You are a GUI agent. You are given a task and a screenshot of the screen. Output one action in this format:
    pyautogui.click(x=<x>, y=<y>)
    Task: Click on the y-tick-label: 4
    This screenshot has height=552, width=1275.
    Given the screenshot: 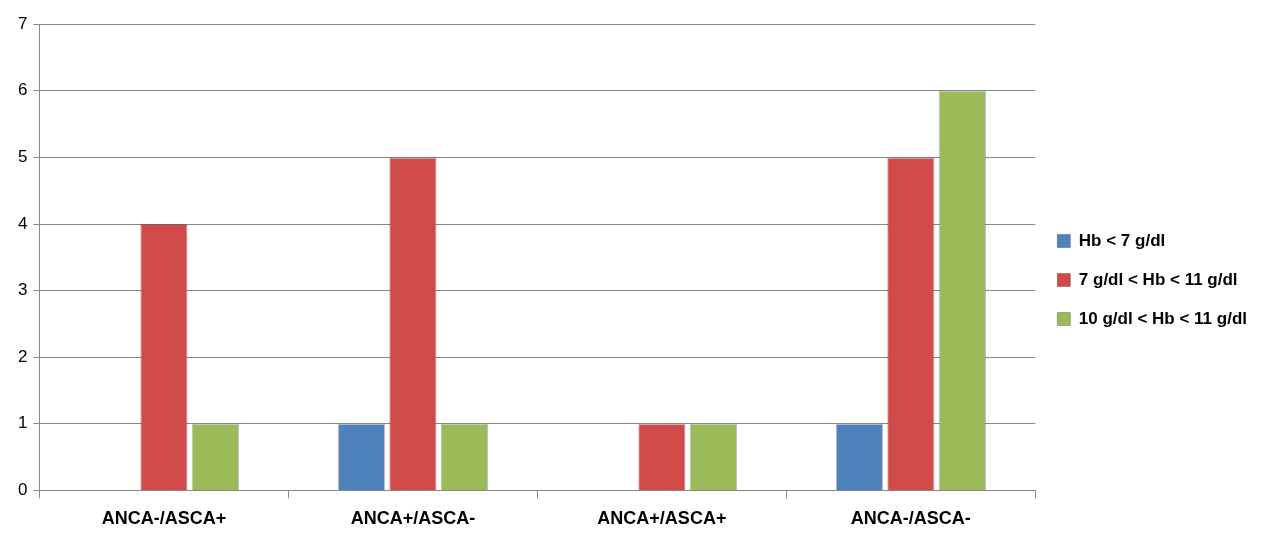 What is the action you would take?
    pyautogui.click(x=22, y=223)
    